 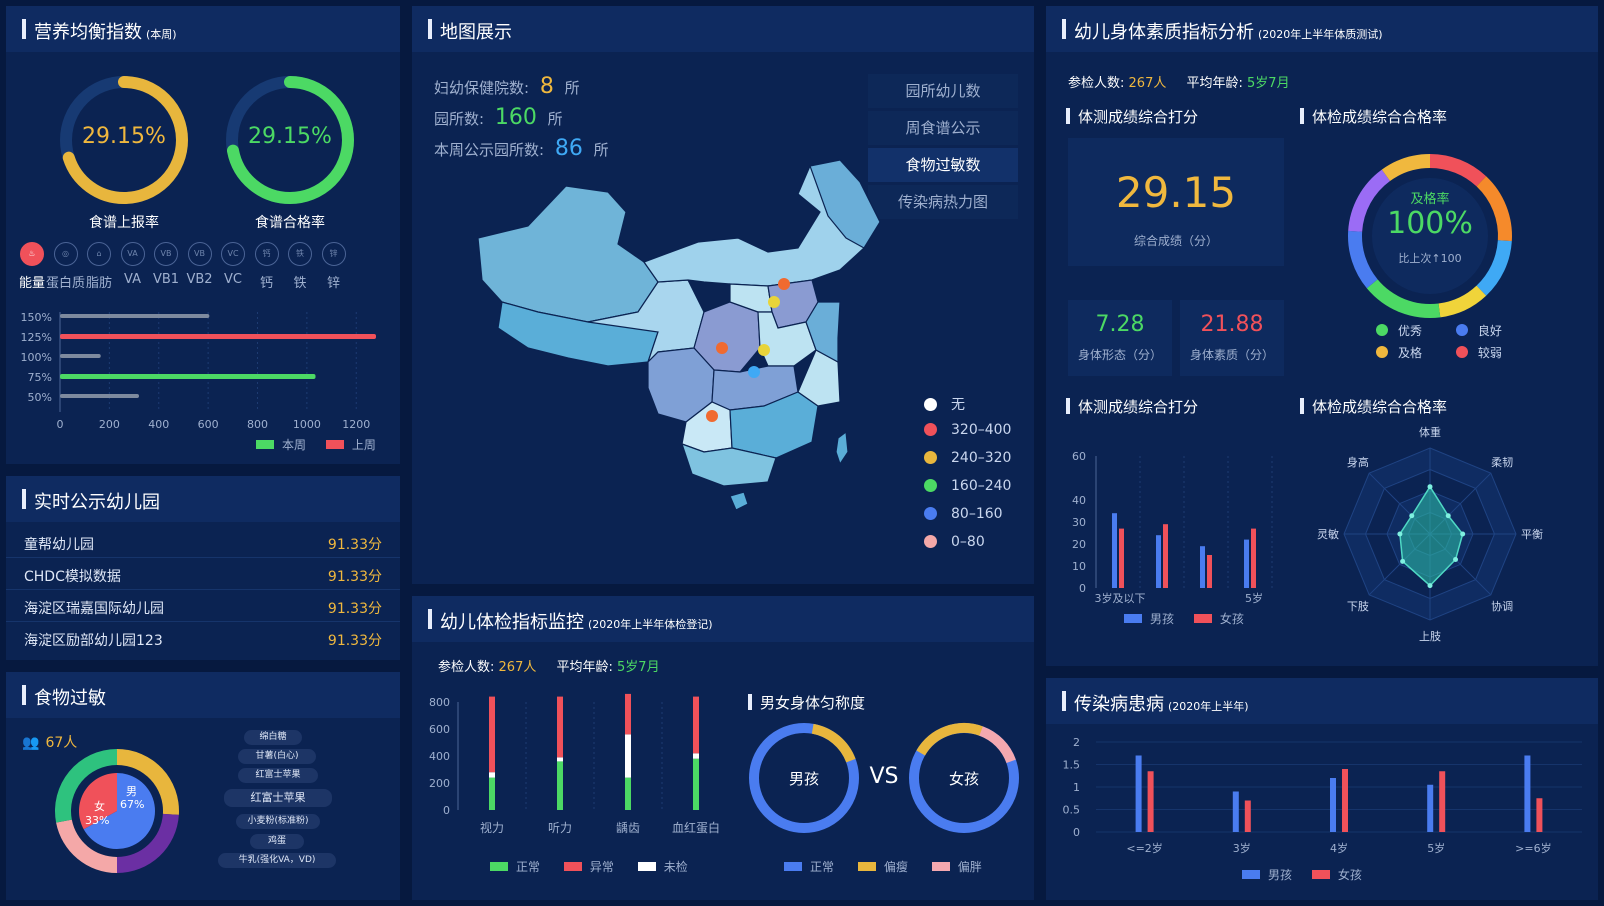 What do you see at coordinates (967, 486) in the screenshot?
I see `map-legend-item: 160–240` at bounding box center [967, 486].